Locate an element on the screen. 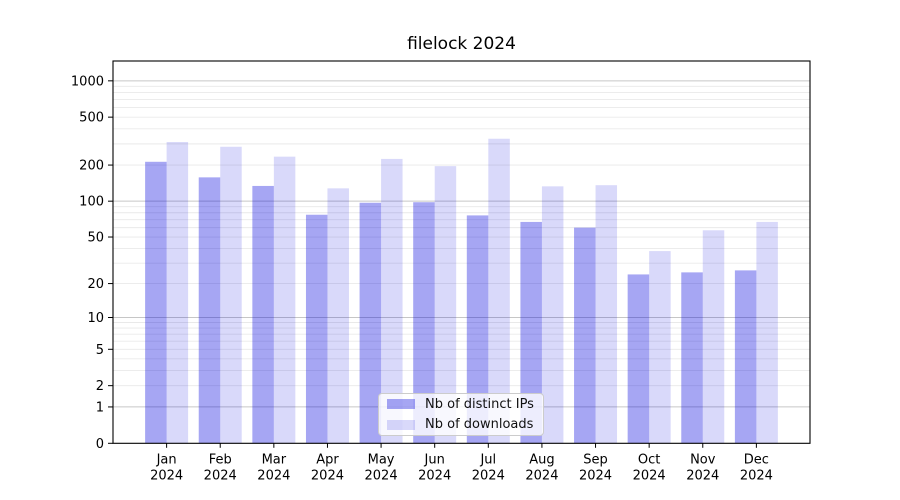 This screenshot has height=500, width=900. legend-label-downloads: Nb of downloads is located at coordinates (479, 425).